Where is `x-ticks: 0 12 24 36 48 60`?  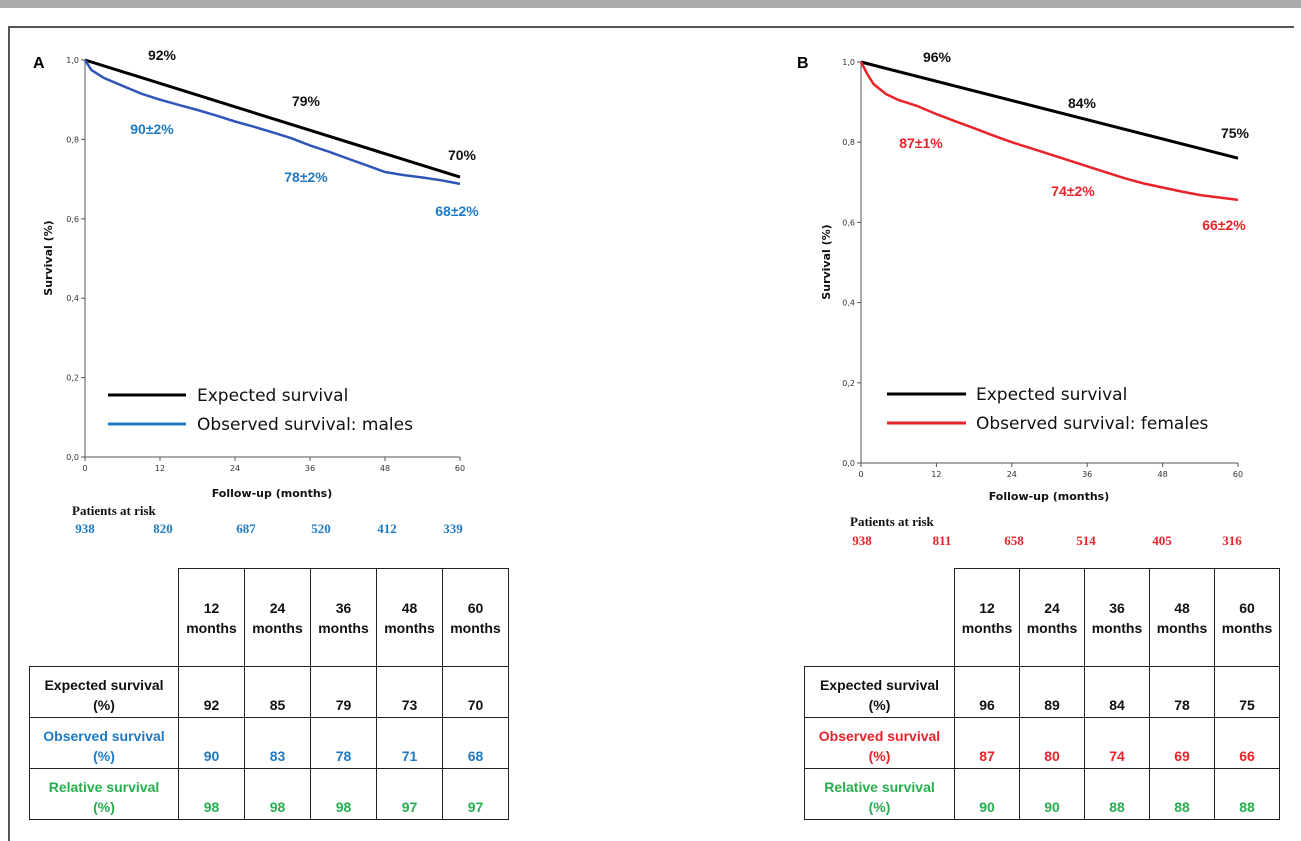
x-ticks: 0 12 24 36 48 60 is located at coordinates (1050, 471).